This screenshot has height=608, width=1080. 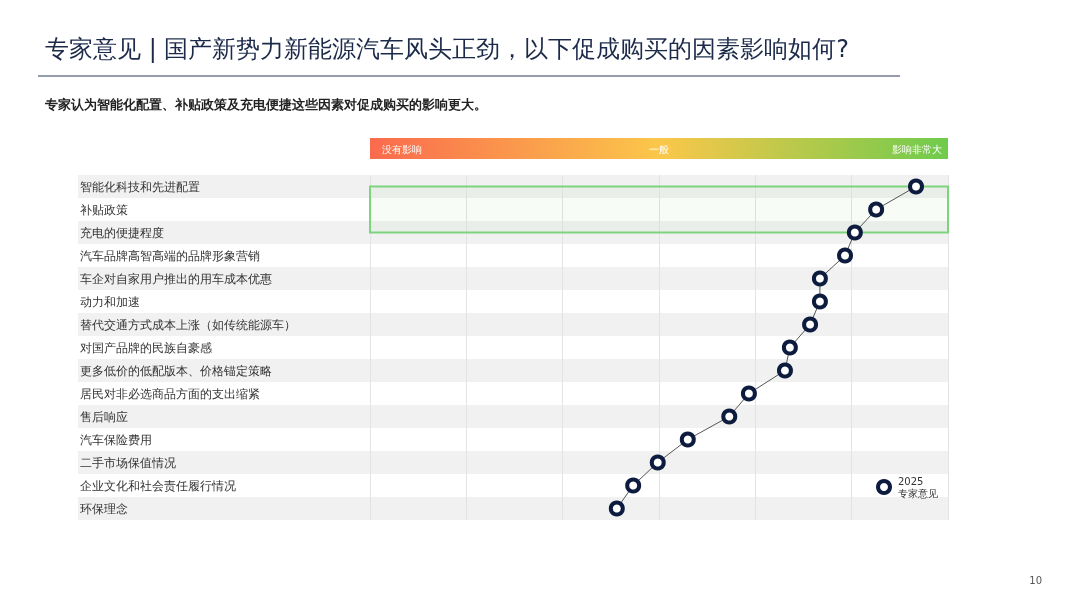 What do you see at coordinates (140, 186) in the screenshot?
I see `y-tick-label: 智能化科技和先进配置` at bounding box center [140, 186].